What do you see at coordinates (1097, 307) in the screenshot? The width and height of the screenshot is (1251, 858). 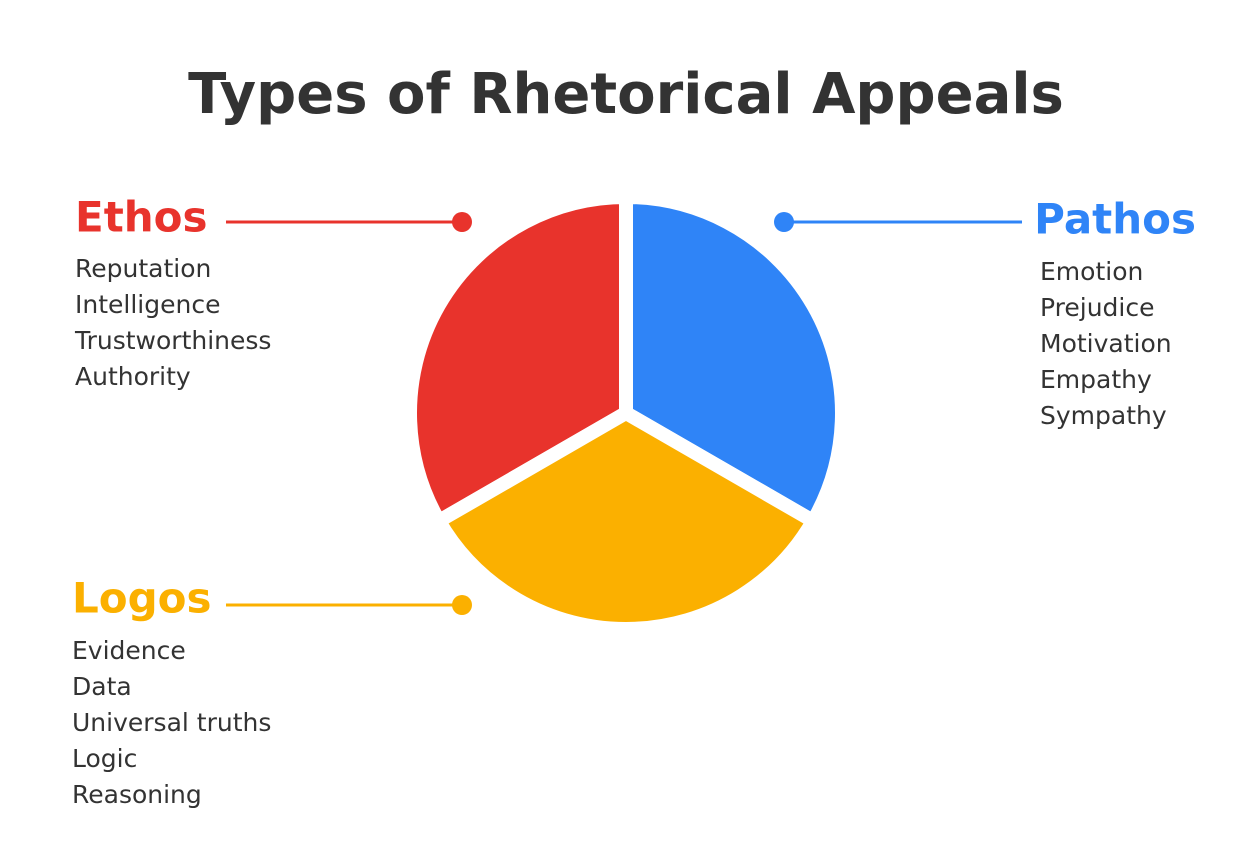 I see `group-item: Prejudice` at bounding box center [1097, 307].